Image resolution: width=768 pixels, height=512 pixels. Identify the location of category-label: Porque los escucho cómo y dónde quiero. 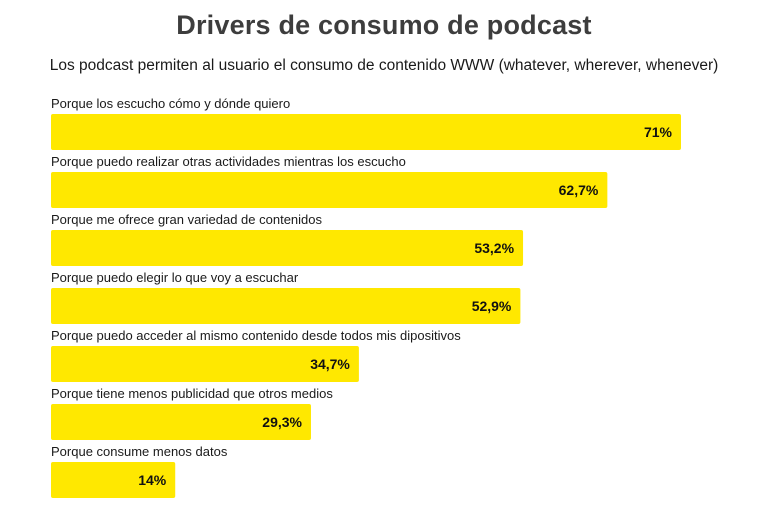
(170, 103).